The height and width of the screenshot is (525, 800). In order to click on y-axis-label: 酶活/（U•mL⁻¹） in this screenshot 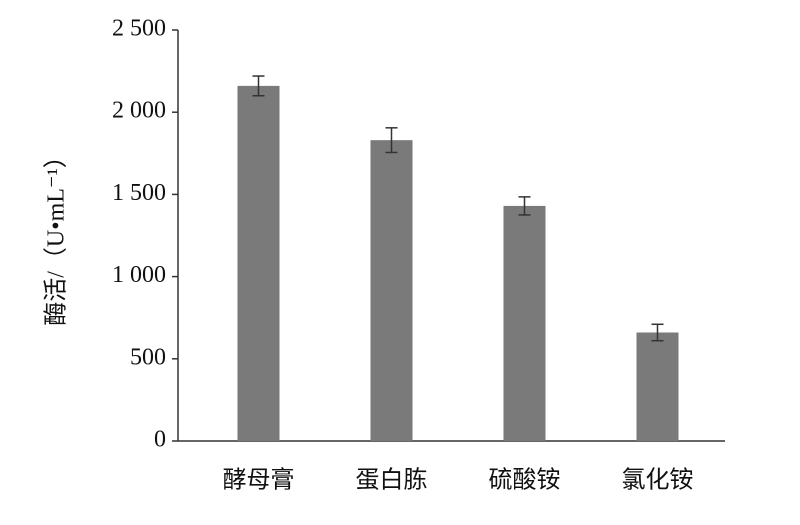, I will do `click(56, 235)`.